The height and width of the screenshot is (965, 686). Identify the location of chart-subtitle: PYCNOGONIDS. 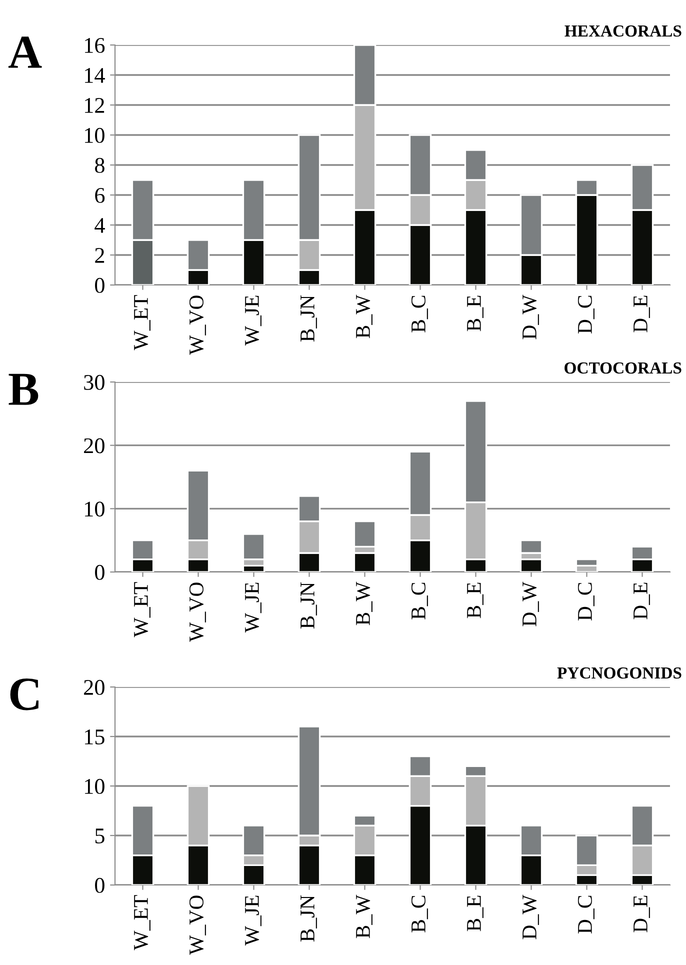
(619, 673).